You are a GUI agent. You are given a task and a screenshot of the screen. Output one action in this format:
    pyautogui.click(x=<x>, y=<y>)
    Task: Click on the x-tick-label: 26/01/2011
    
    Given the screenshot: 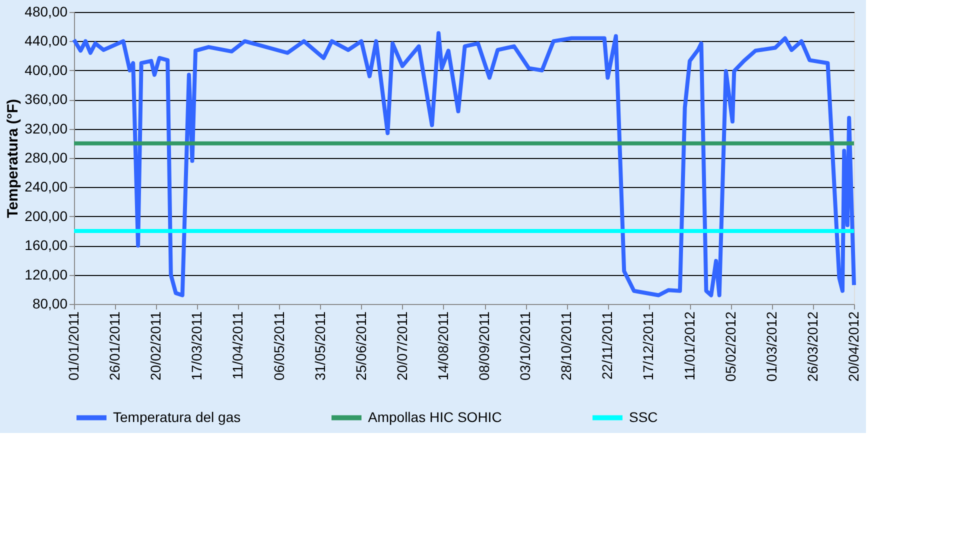 What is the action you would take?
    pyautogui.click(x=114, y=346)
    